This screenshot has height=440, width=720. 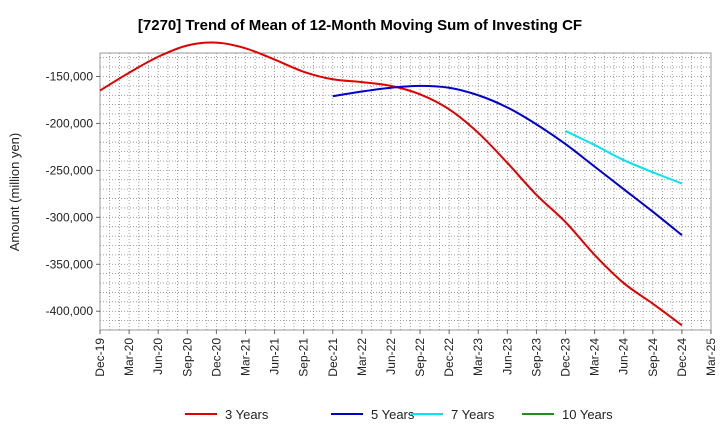 What do you see at coordinates (216, 357) in the screenshot?
I see `x-tick-label: Dec-20` at bounding box center [216, 357].